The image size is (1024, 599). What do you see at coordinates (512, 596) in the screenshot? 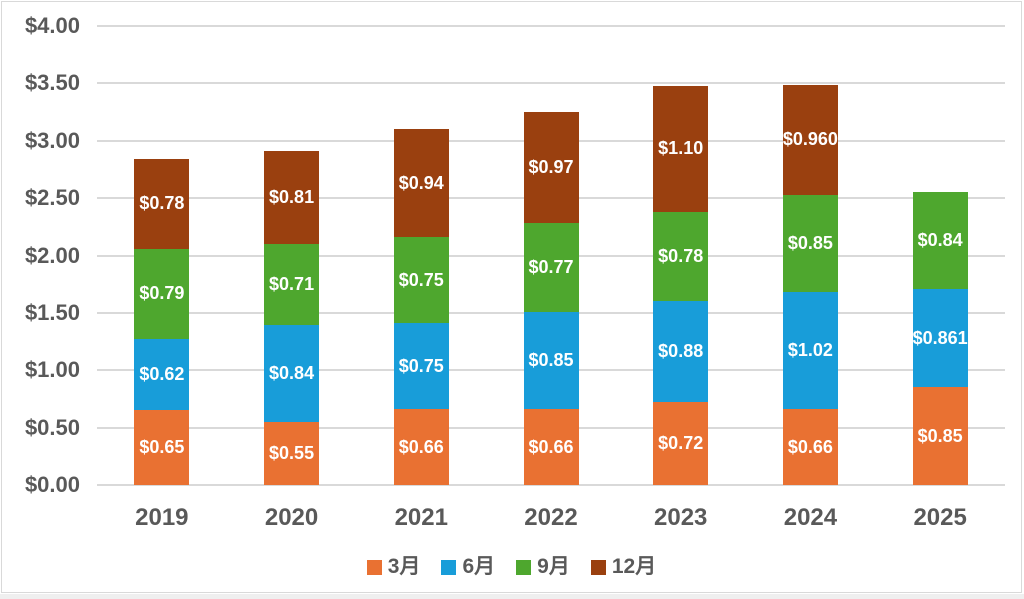
I see `page-edge` at bounding box center [512, 596].